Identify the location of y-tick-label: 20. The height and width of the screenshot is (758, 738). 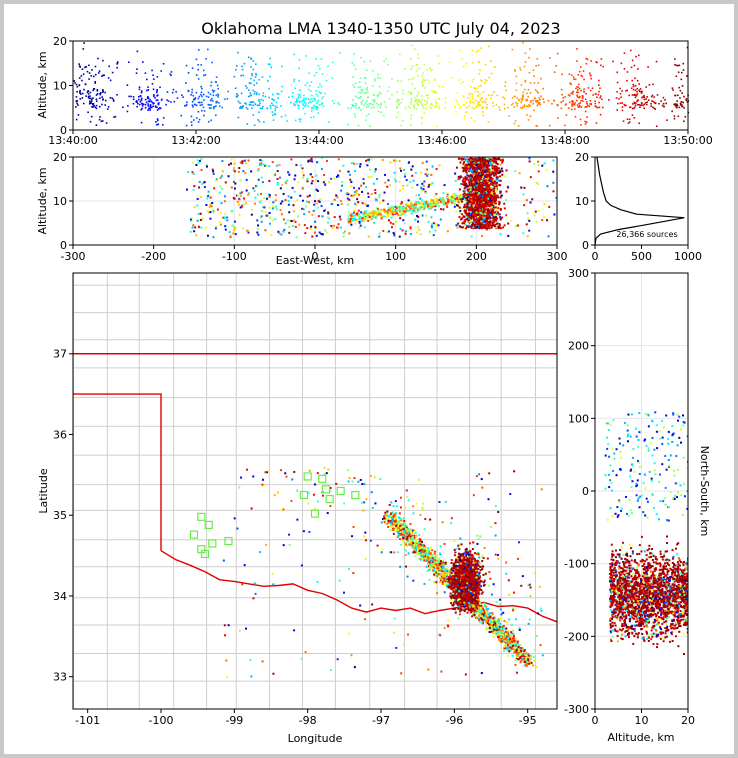
(60, 157).